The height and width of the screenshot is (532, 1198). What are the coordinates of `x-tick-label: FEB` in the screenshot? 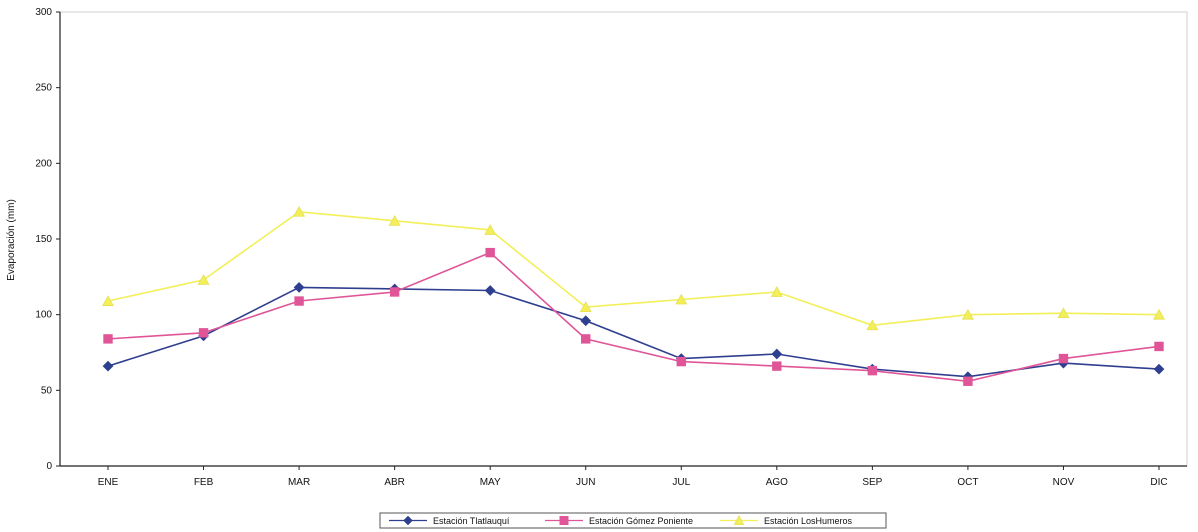 It's located at (204, 482).